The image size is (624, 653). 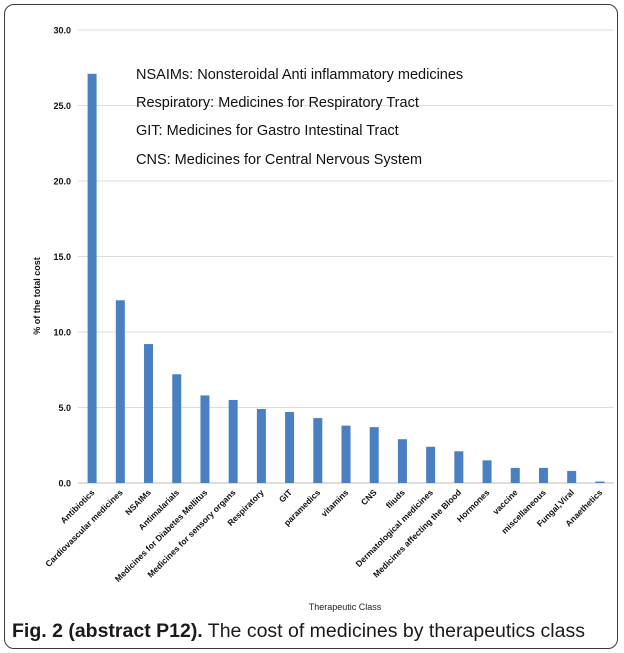 I want to click on y-axis-label: % of the total cost, so click(x=37, y=296).